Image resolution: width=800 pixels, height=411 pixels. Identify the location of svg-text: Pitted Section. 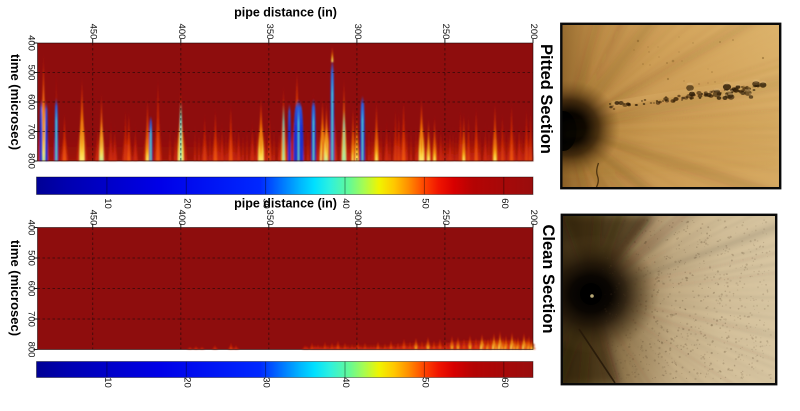
(546, 99).